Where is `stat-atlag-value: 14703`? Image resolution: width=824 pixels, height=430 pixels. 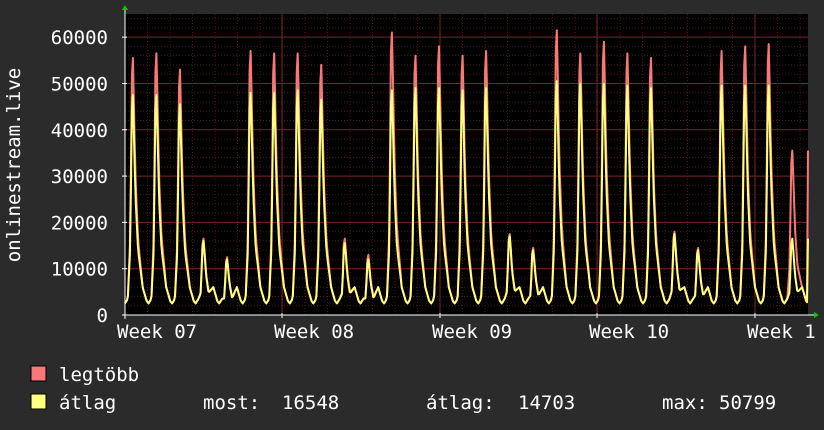 stat-atlag-value: 14703 is located at coordinates (546, 403).